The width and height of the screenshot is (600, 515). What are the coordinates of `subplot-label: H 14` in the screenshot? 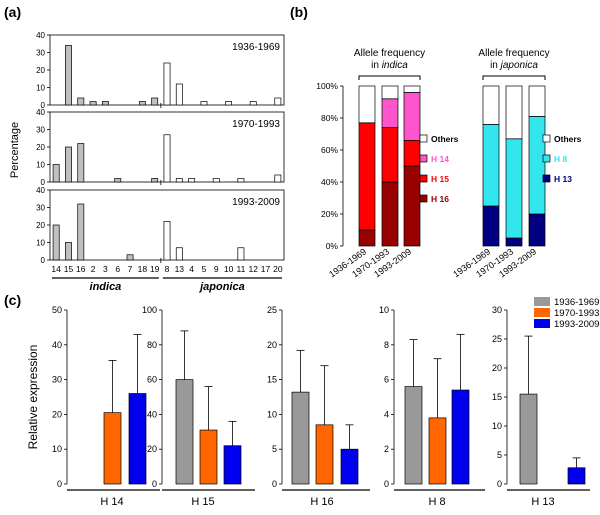 It's located at (111, 502).